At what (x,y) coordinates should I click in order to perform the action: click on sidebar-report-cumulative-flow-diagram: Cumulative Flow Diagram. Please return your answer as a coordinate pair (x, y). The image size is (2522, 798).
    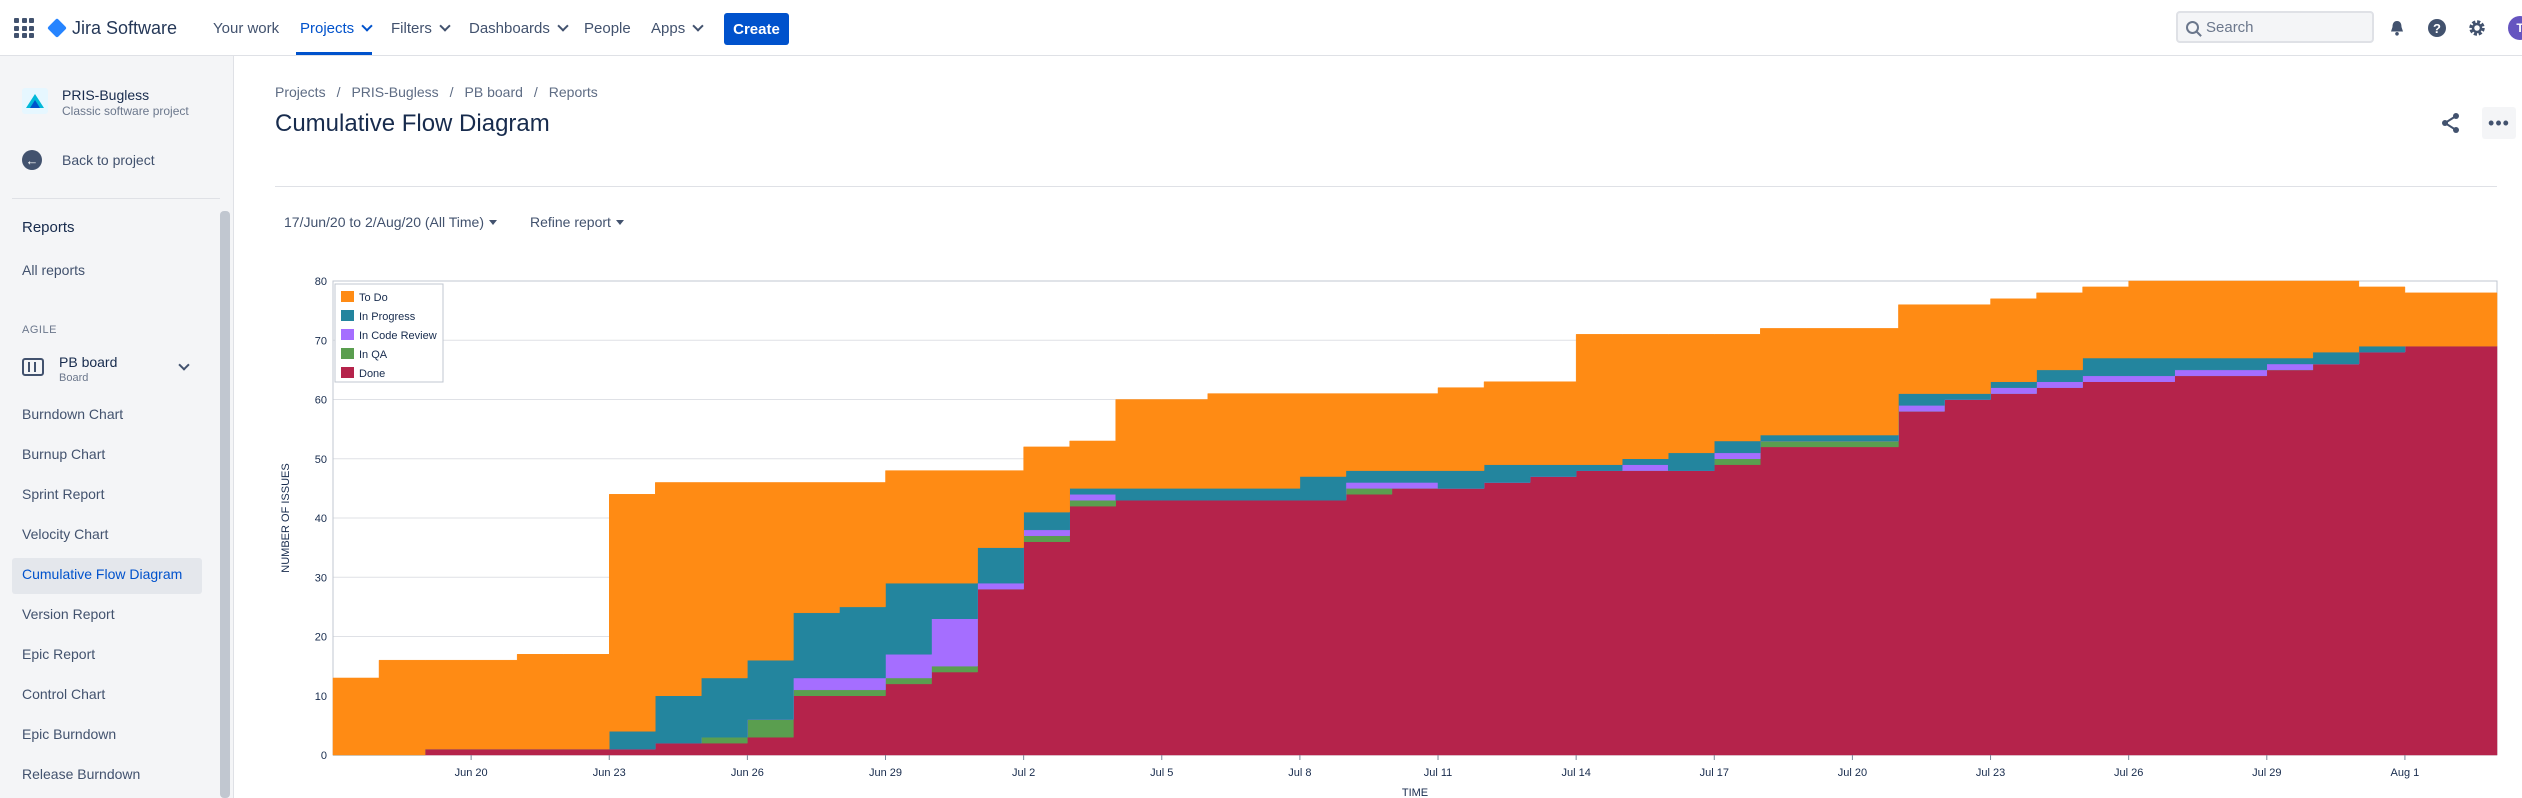
    Looking at the image, I should click on (102, 574).